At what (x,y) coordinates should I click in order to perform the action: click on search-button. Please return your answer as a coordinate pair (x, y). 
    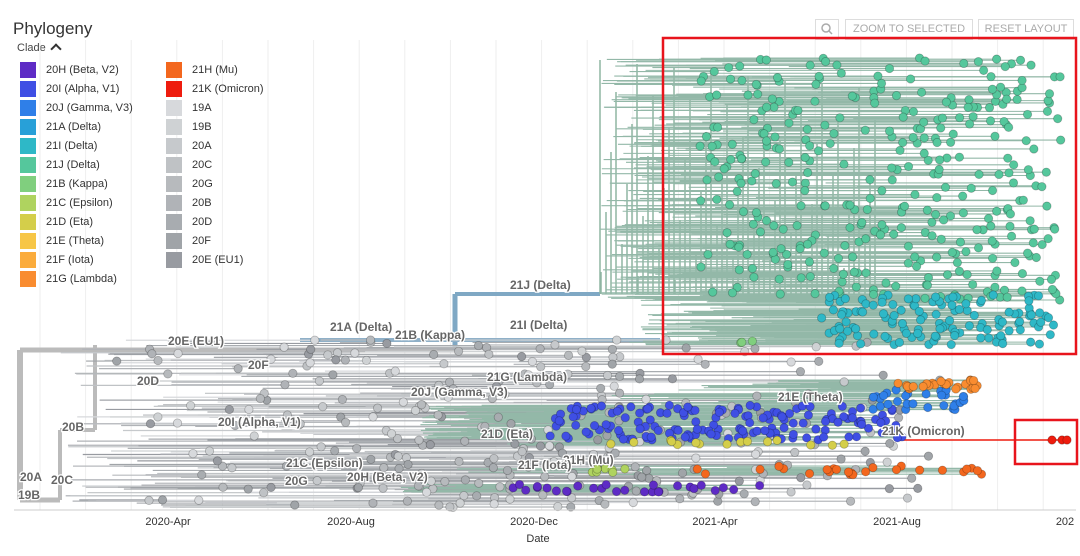
    Looking at the image, I should click on (827, 29).